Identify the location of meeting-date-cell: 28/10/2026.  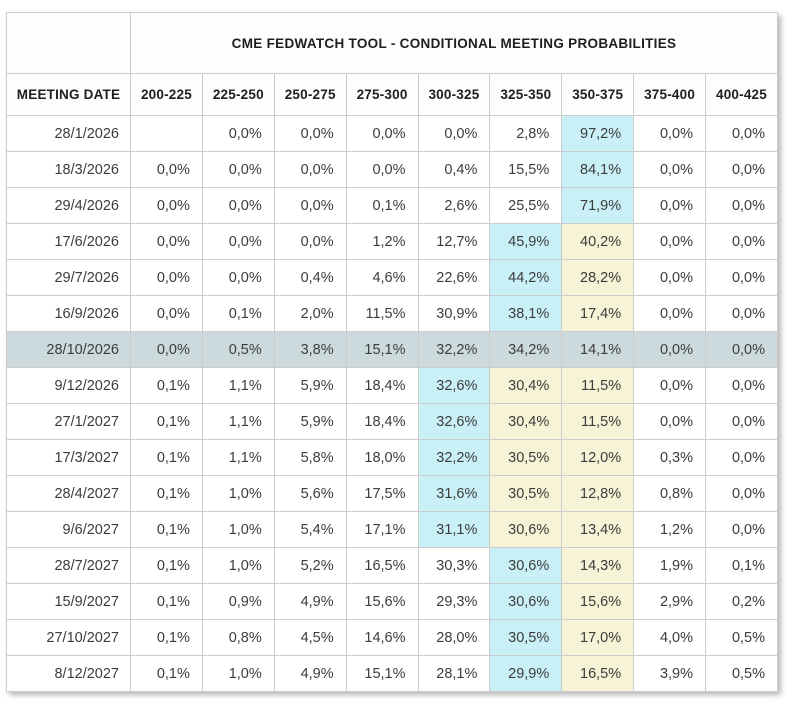
(68, 349).